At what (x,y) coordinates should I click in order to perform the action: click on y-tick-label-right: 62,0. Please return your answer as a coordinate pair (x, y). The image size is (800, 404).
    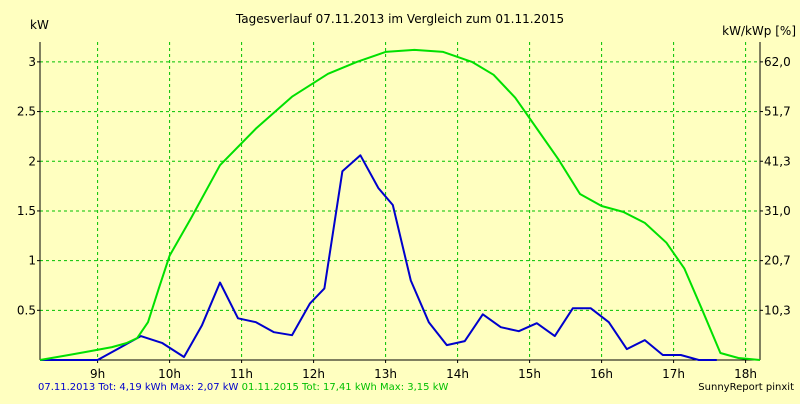
    Looking at the image, I should click on (777, 62).